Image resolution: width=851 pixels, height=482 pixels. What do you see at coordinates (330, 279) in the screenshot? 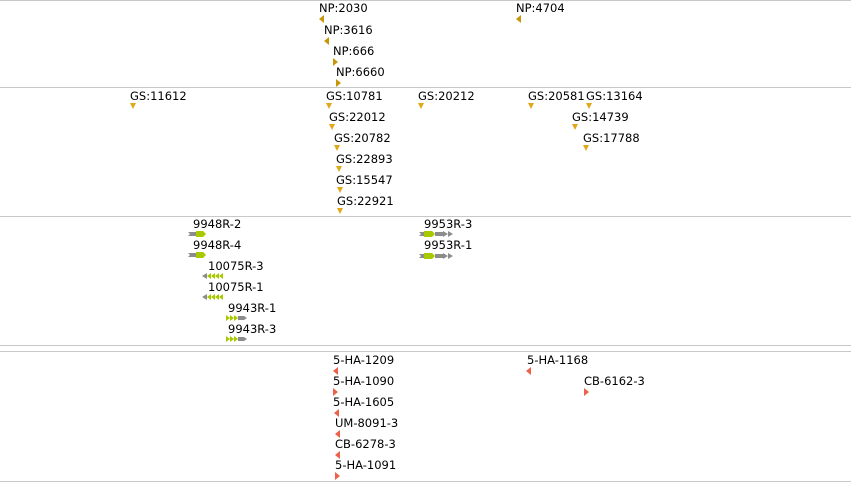
I see `insert-track: 9948R-2 9948R-4 10075R-3 1007` at bounding box center [330, 279].